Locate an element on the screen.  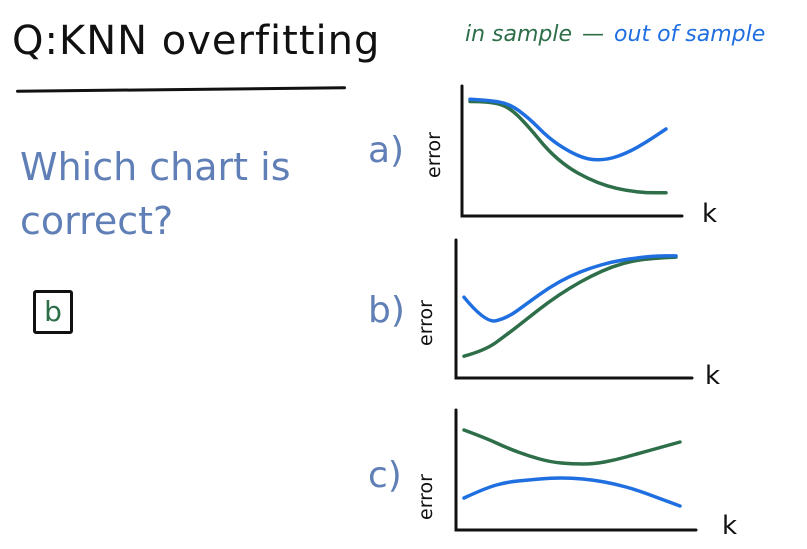
legend-dash: — is located at coordinates (593, 34).